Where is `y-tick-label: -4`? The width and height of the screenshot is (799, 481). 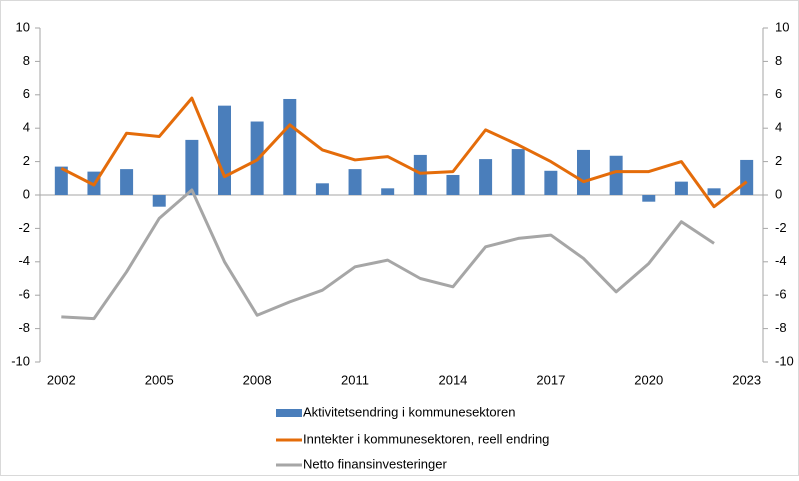
y-tick-label: -4 is located at coordinates (24, 260).